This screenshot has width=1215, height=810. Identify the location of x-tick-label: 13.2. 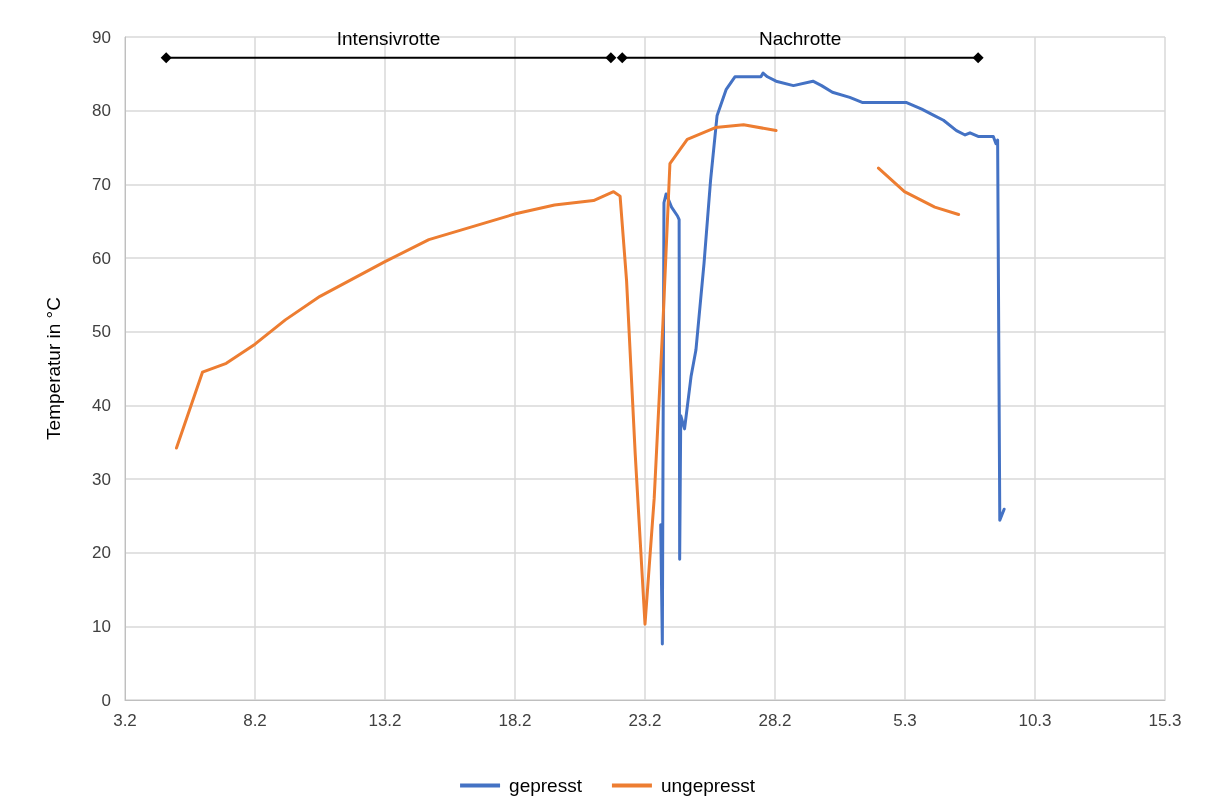
(385, 720).